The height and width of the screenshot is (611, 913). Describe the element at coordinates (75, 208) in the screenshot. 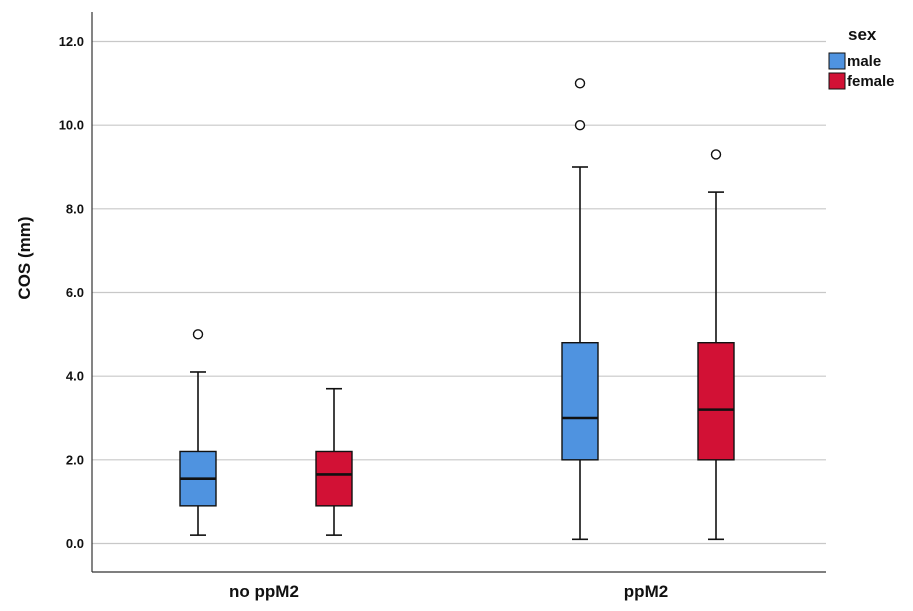

I see `y-tick-label: 8.0` at that location.